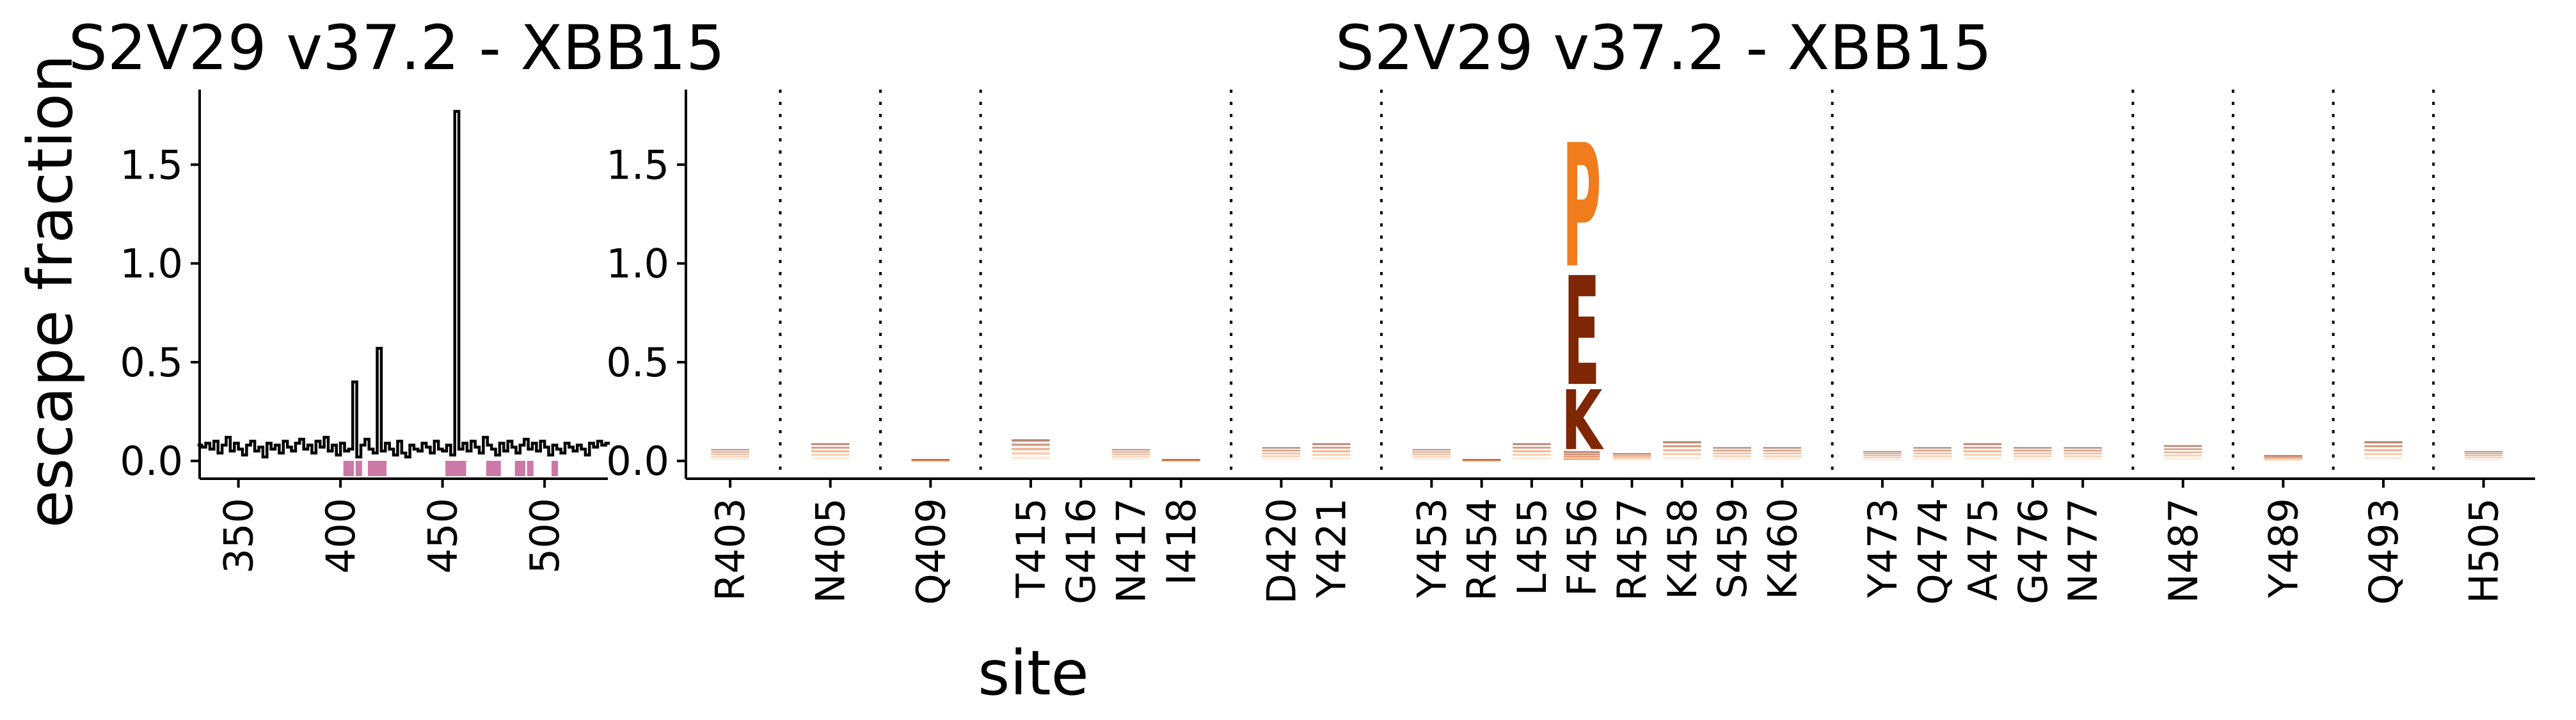 The width and height of the screenshot is (2576, 720). I want to click on site-tick-label: K460, so click(1783, 549).